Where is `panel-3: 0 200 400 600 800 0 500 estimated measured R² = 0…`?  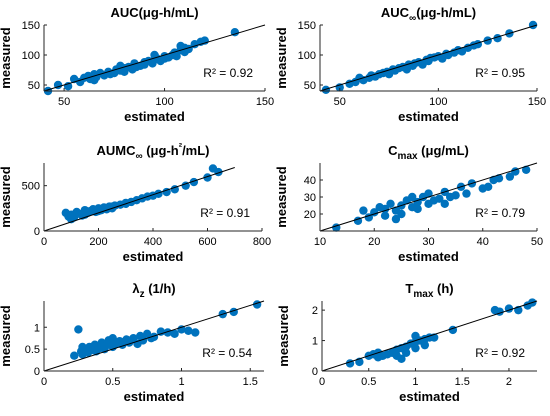
panel-3: 0 200 400 600 800 0 500 estimated measured R² = 0… is located at coordinates (135, 213).